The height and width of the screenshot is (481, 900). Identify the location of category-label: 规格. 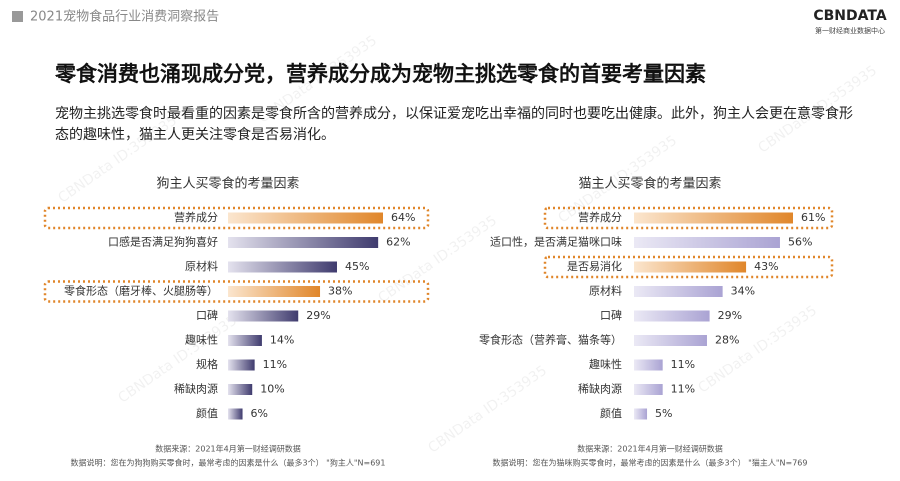
(207, 364).